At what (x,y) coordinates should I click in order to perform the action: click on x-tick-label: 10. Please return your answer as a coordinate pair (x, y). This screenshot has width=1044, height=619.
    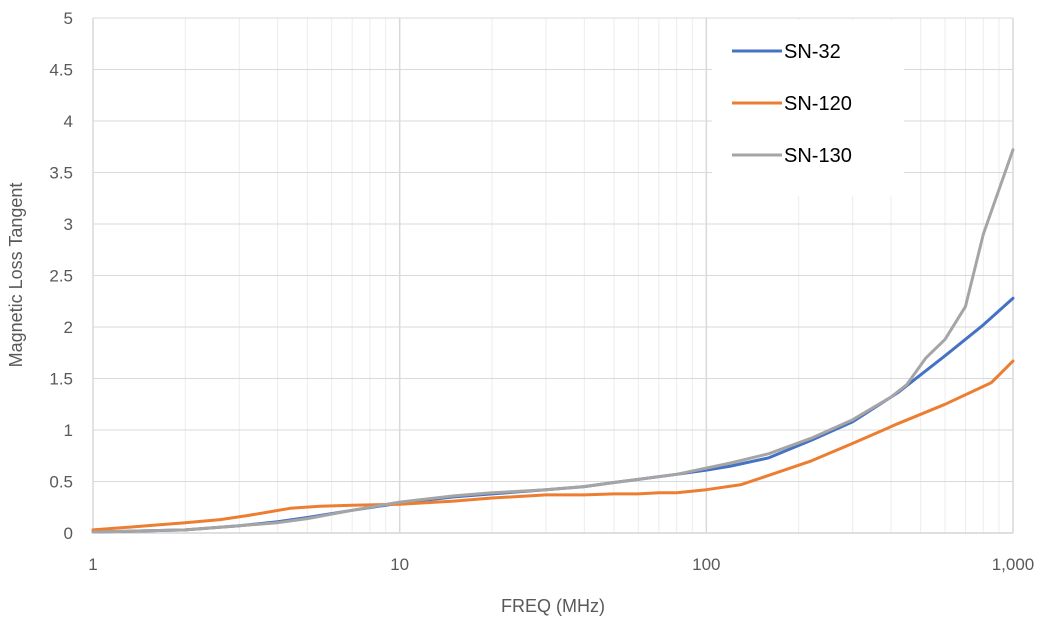
    Looking at the image, I should click on (399, 564).